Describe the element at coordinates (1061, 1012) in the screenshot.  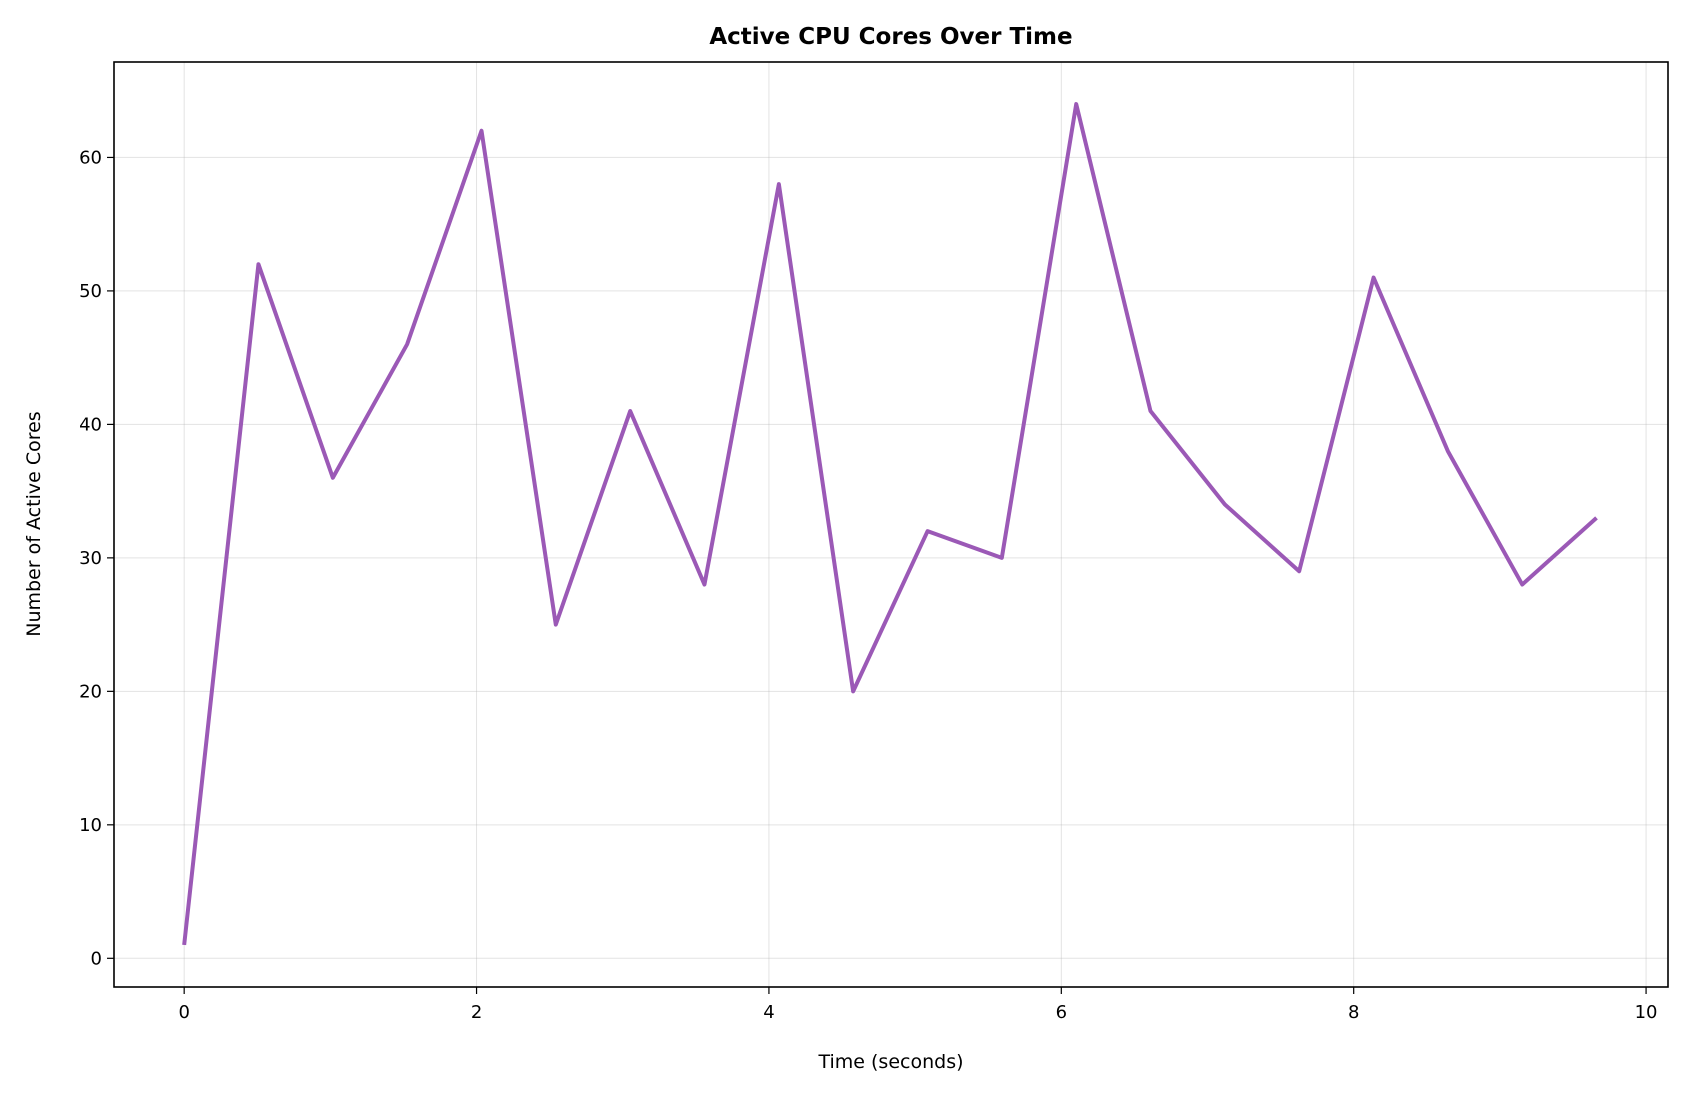
I see `x-tick-label: 6` at that location.